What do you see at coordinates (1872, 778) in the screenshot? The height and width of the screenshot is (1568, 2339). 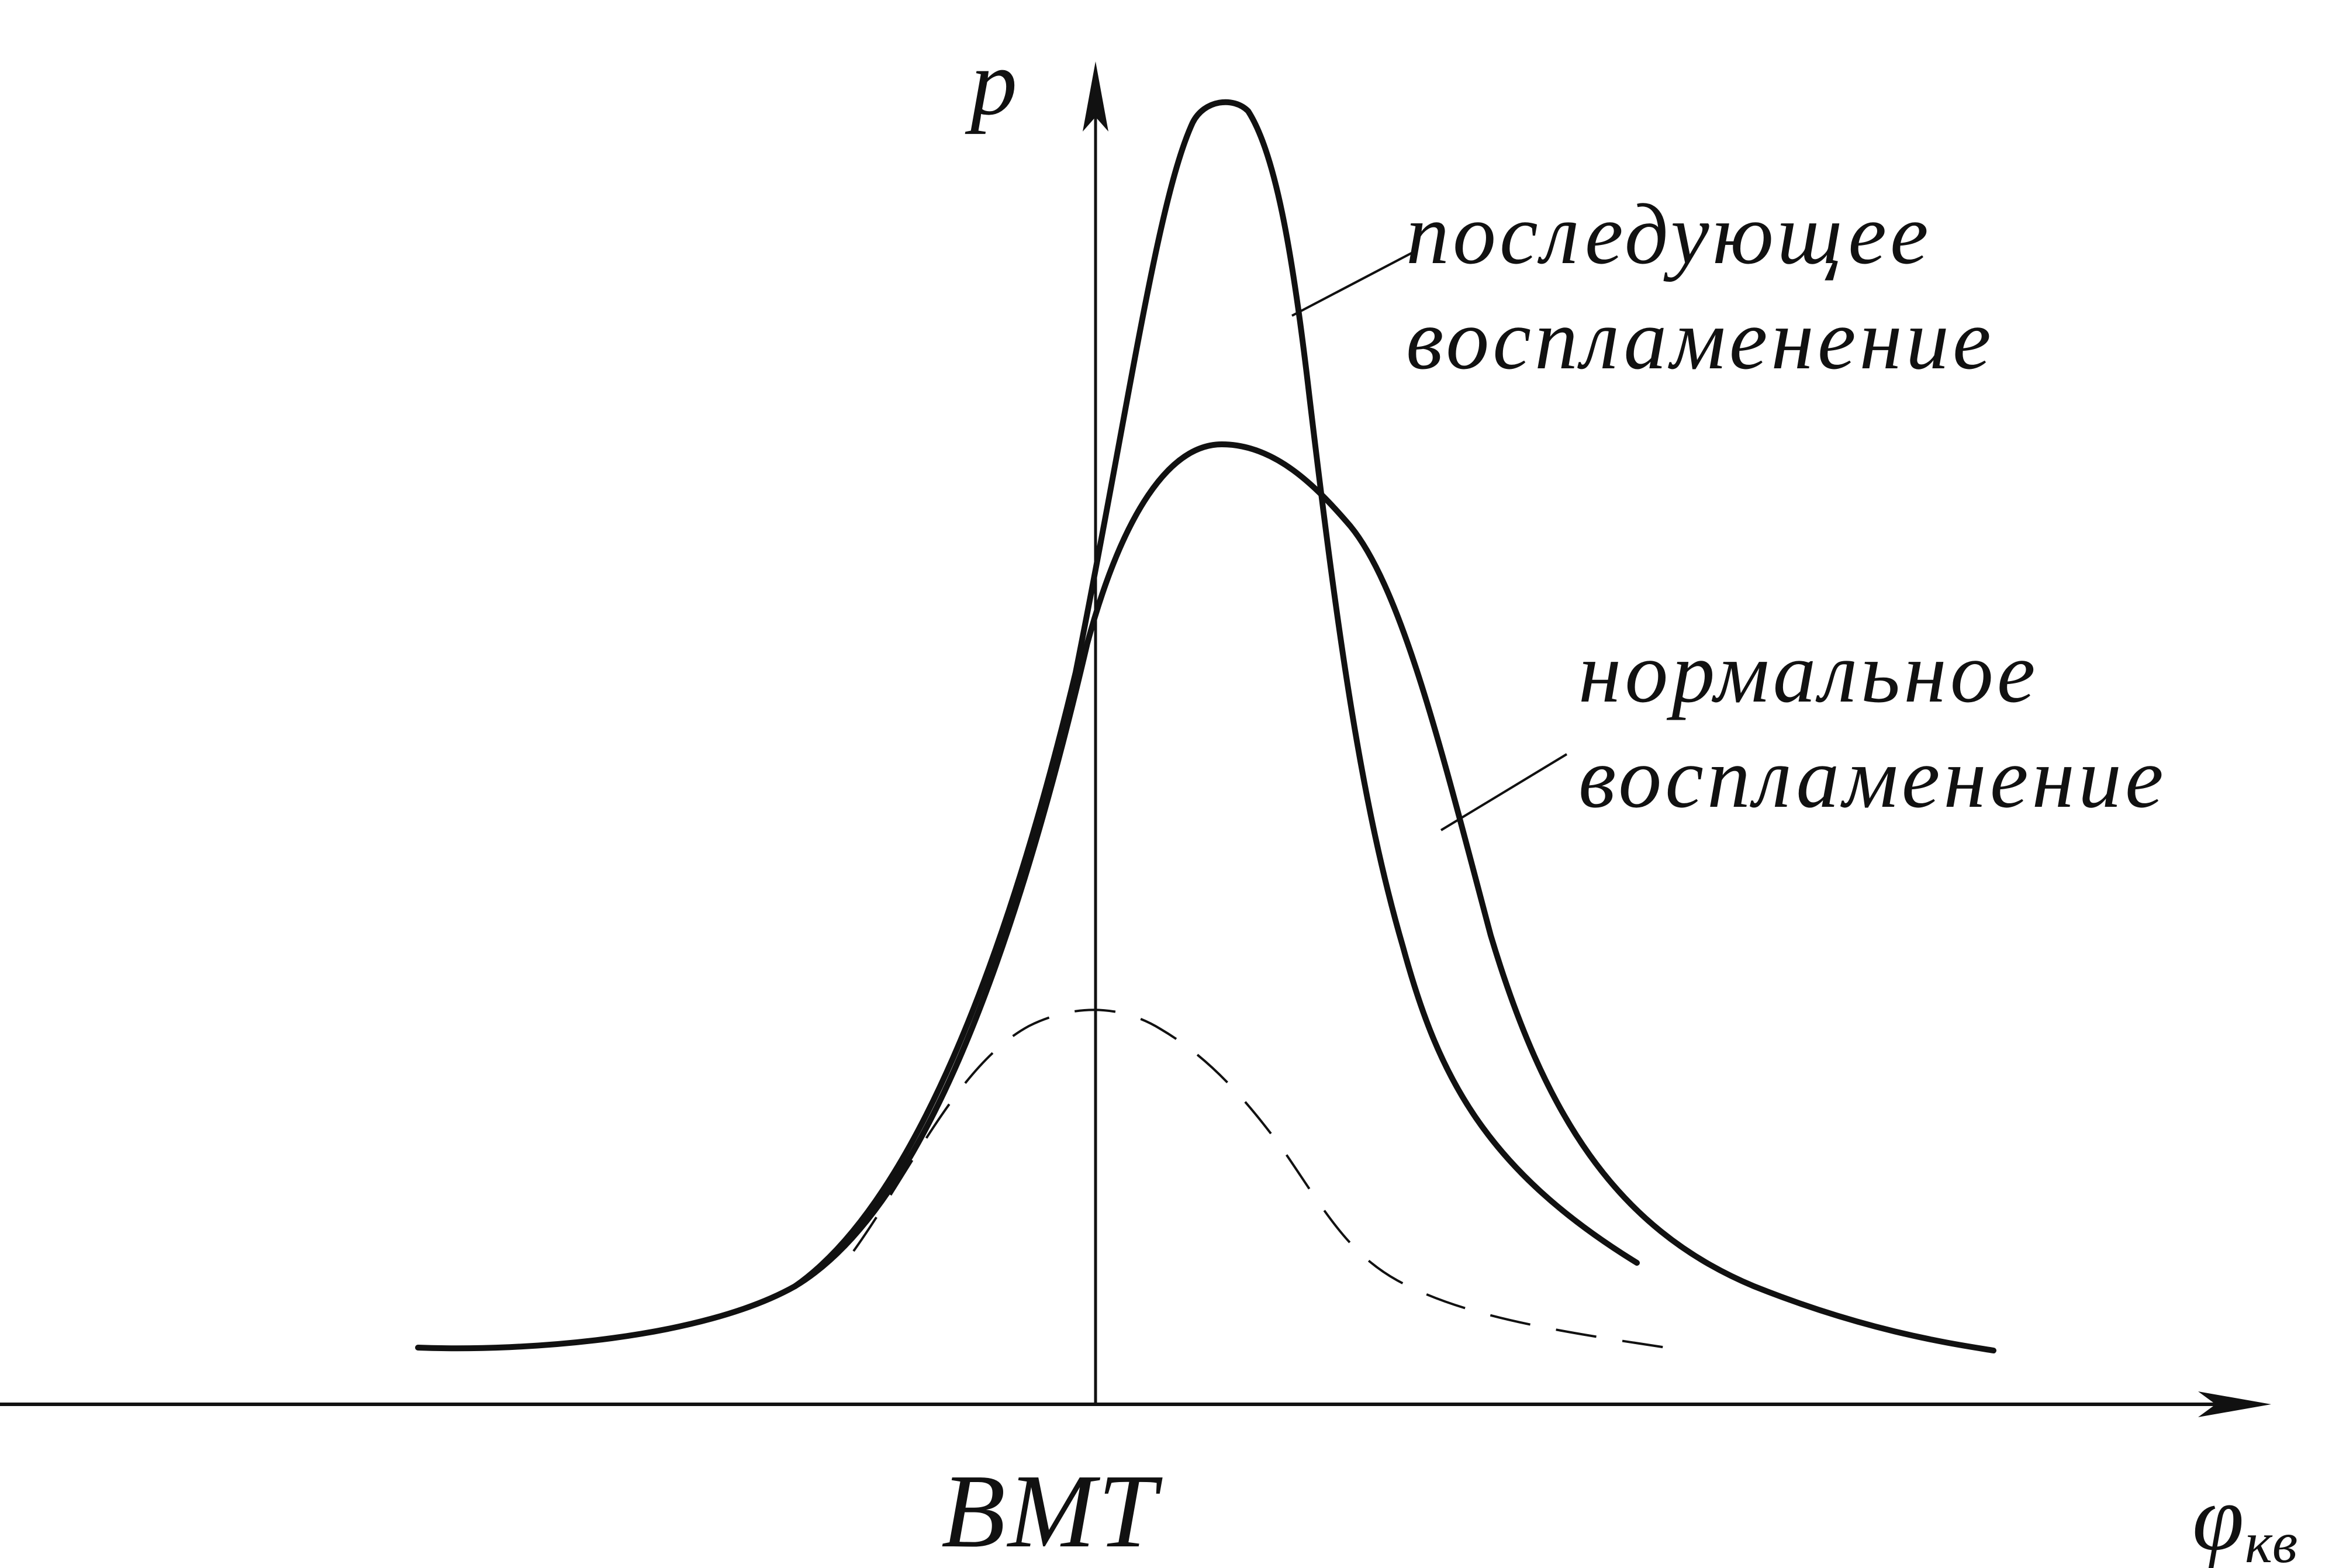 I see `normal-combustion-label-line2: воспламенение` at bounding box center [1872, 778].